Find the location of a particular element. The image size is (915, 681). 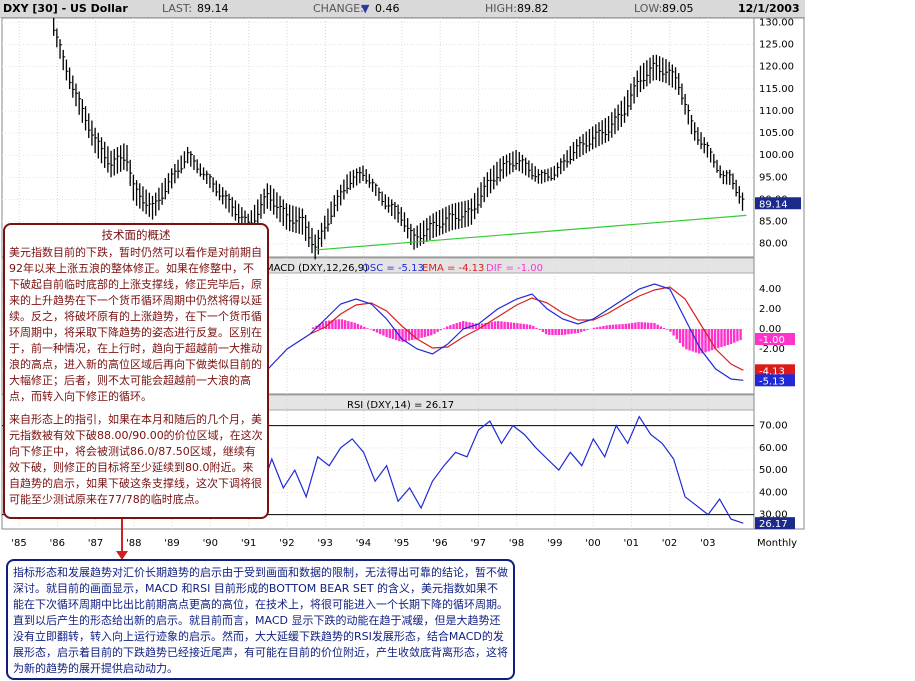

low-label: LOW: is located at coordinates (648, 8).